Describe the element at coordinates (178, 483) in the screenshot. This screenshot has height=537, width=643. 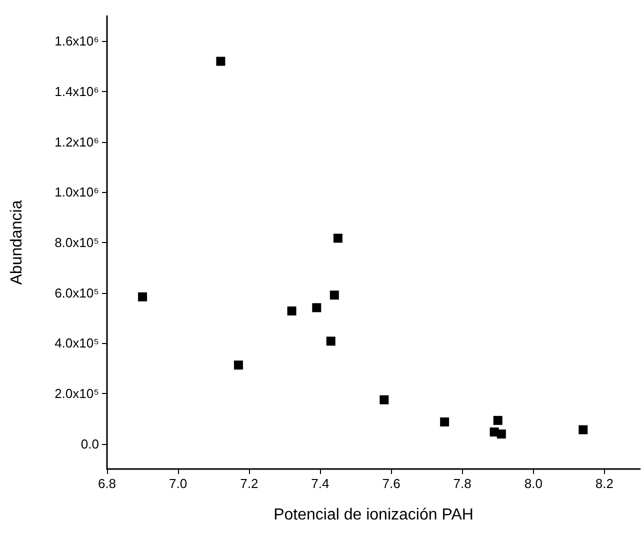
I see `x-tick-label: 7.0` at that location.